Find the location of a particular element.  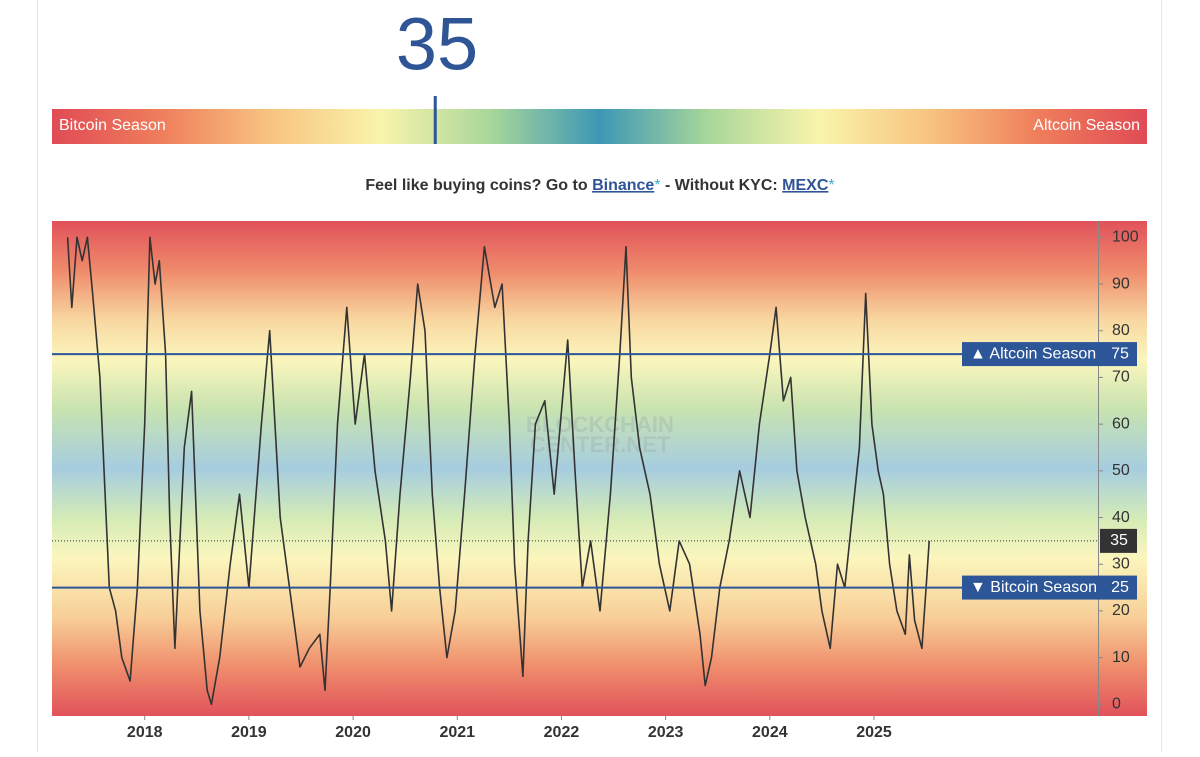

reference-label: ▲ Altcoin Season is located at coordinates (1033, 353).